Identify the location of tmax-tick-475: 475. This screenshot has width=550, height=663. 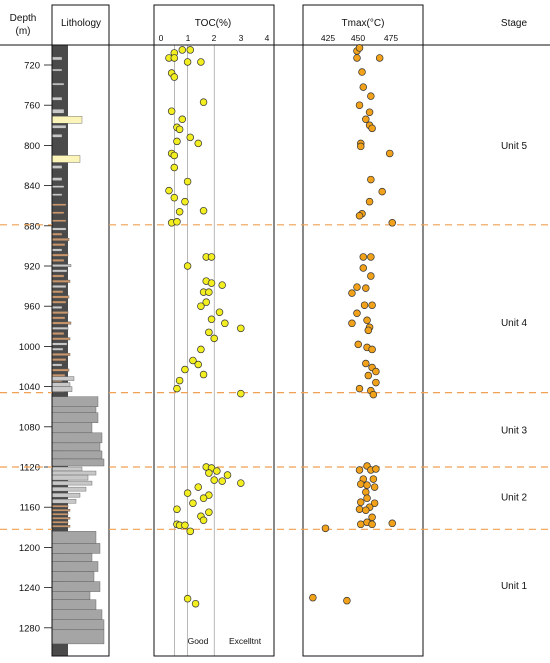
(391, 38).